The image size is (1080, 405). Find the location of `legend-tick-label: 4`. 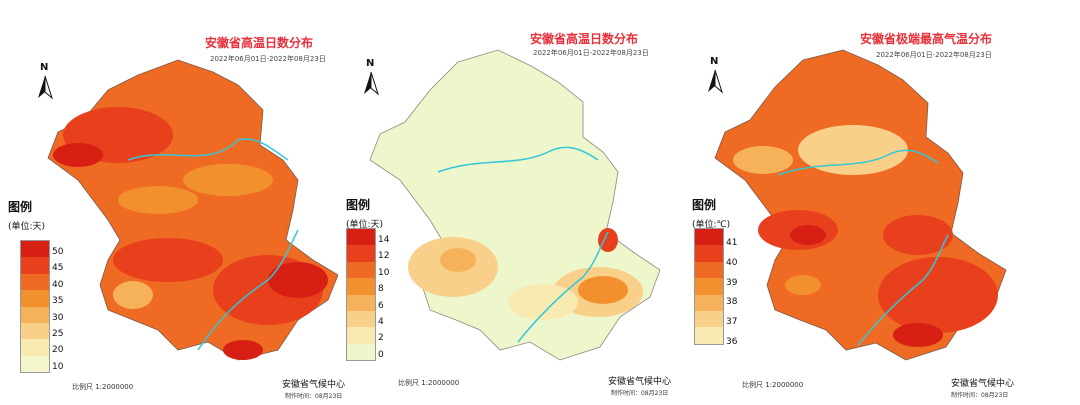

legend-tick-label: 4 is located at coordinates (381, 322).